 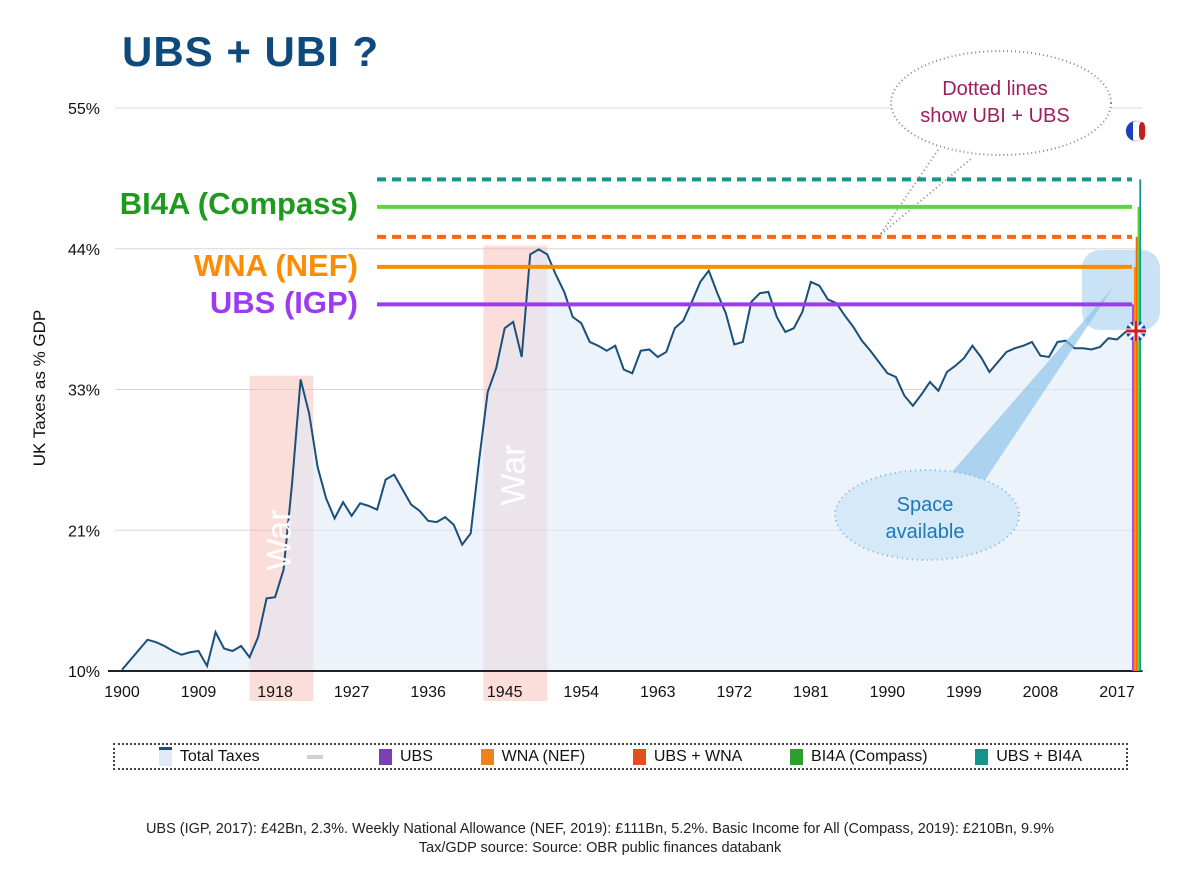 I want to click on y-axis-label: UK Taxes as % GDP, so click(x=39, y=388).